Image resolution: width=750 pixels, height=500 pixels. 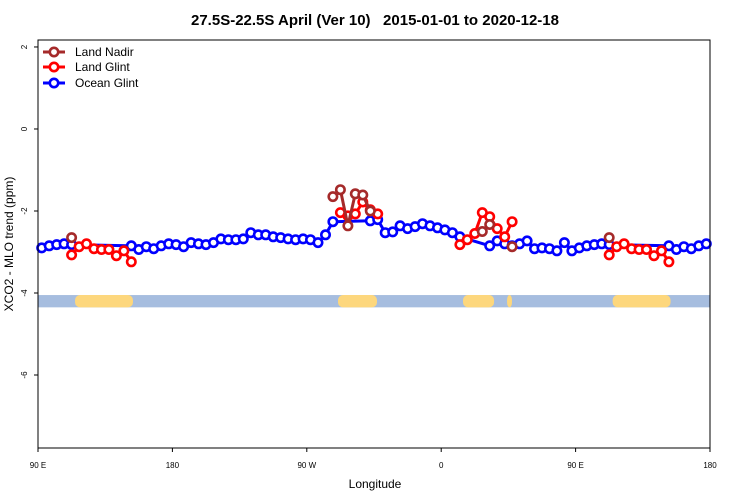 I want to click on x-axis-label: Longitude, so click(x=375, y=484).